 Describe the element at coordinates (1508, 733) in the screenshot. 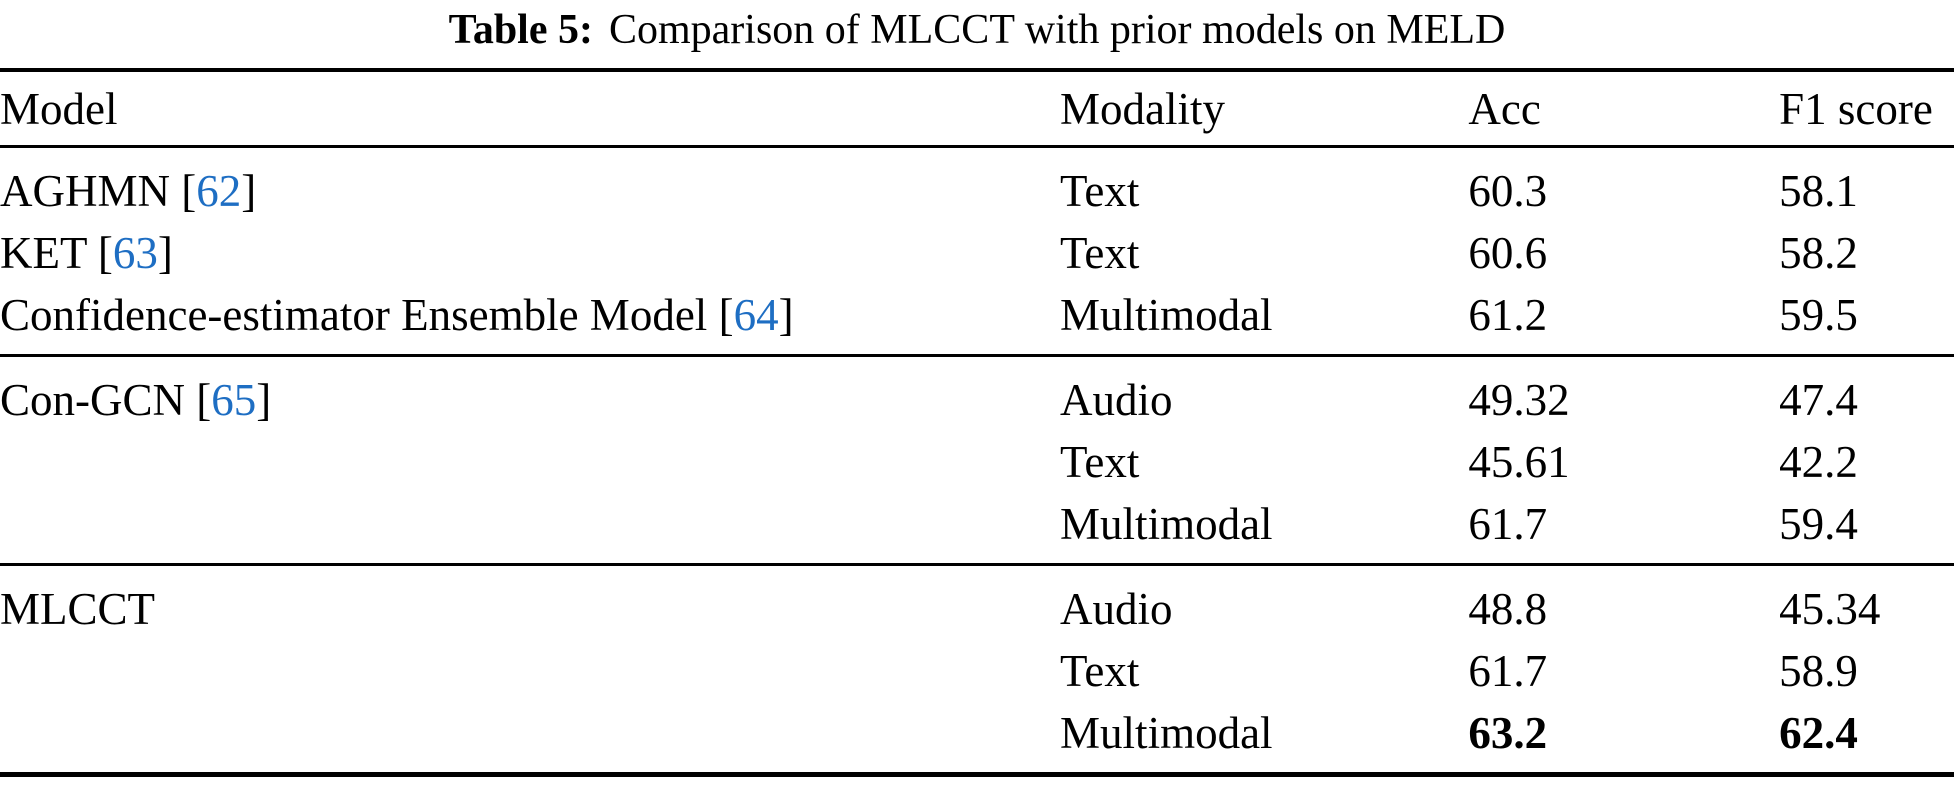

I see `acc-cell: 63.2` at that location.